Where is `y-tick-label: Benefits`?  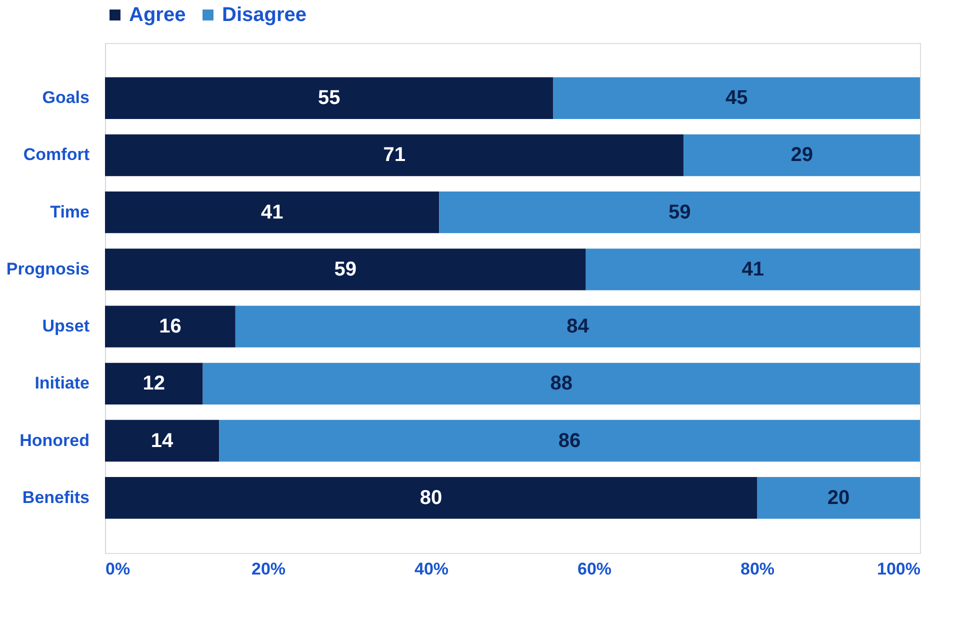 y-tick-label: Benefits is located at coordinates (56, 497).